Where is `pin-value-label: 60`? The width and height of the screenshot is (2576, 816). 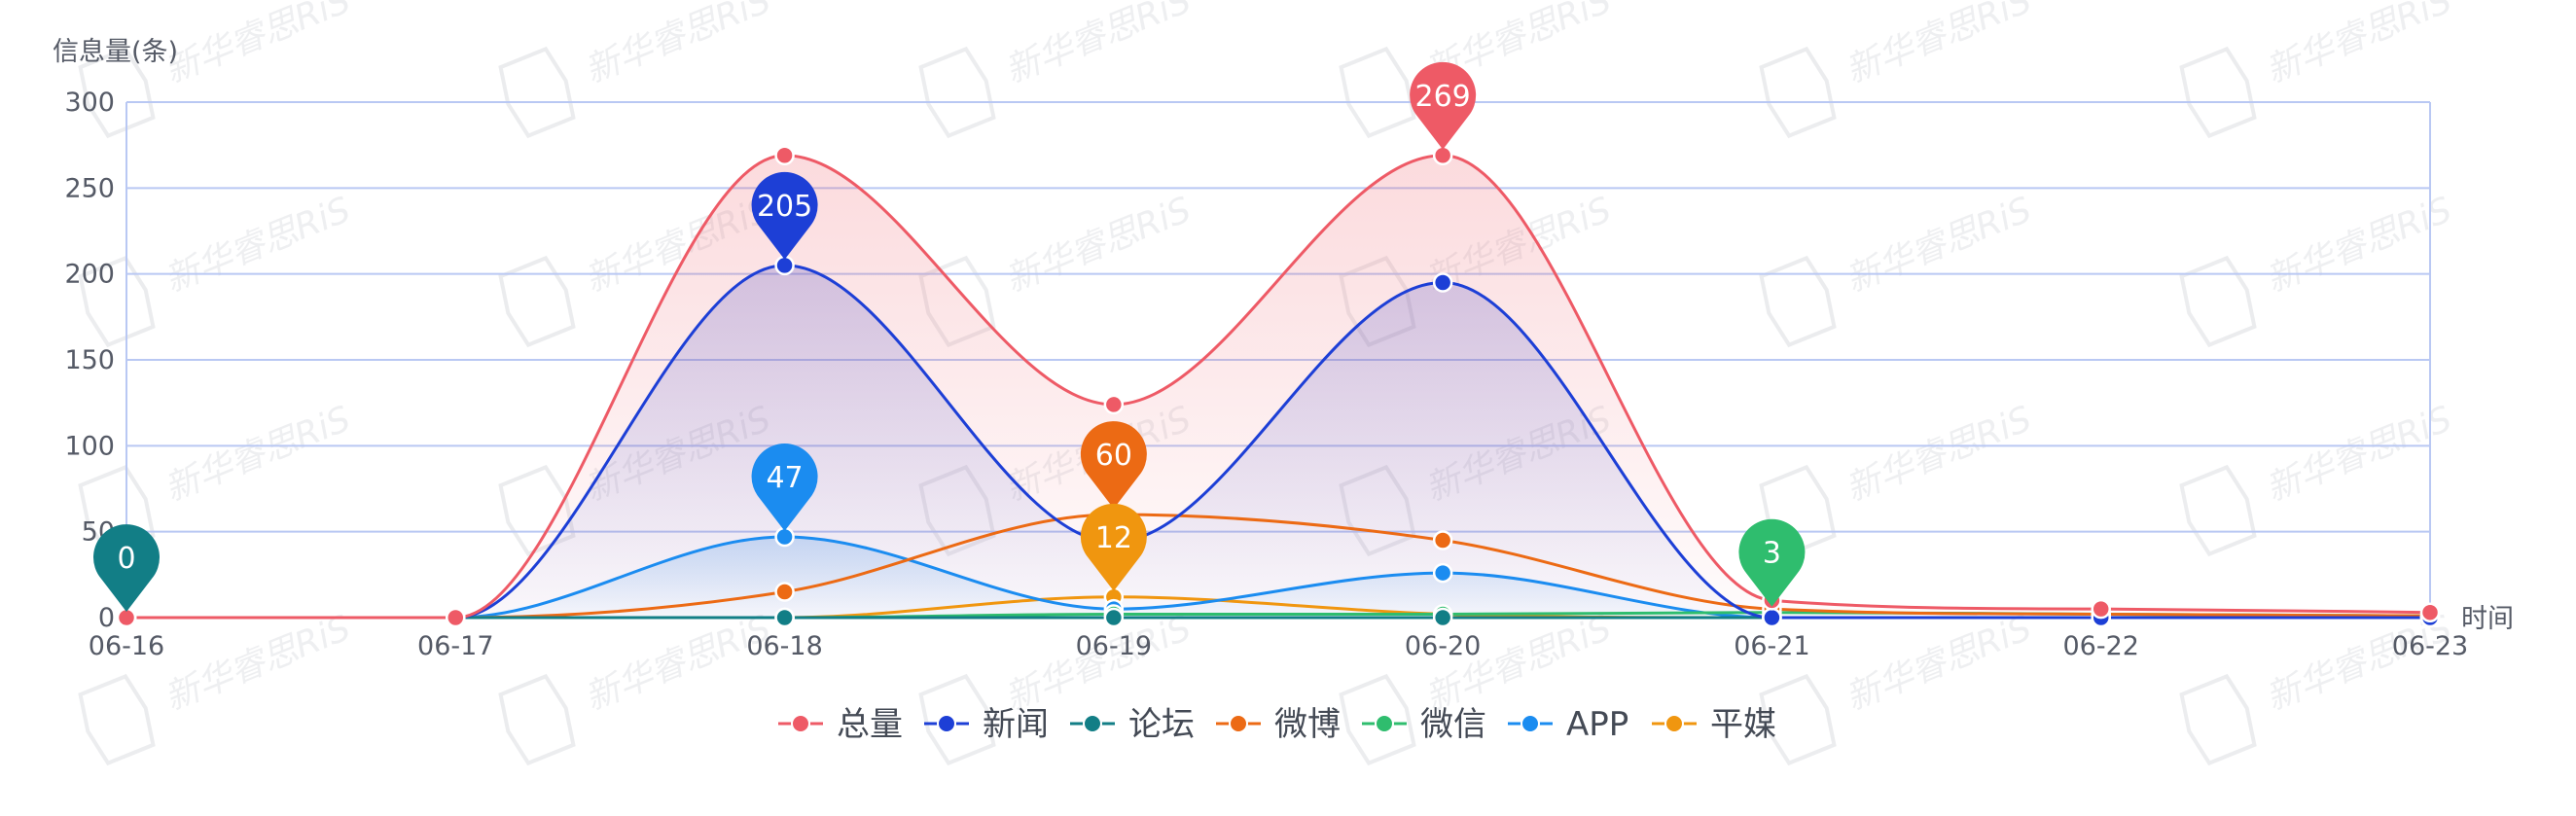
pin-value-label: 60 is located at coordinates (1113, 456).